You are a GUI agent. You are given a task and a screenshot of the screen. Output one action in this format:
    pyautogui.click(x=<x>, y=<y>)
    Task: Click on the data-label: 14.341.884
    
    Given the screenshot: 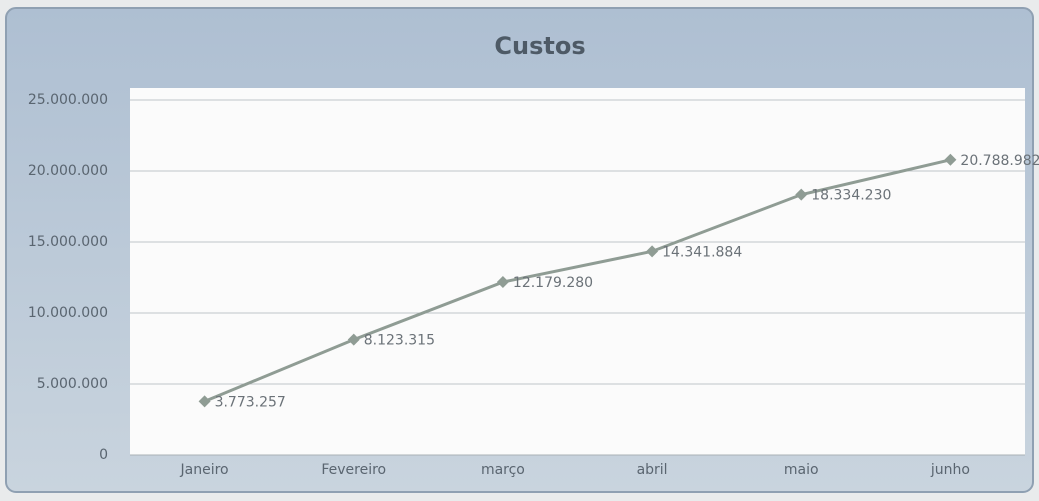 What is the action you would take?
    pyautogui.click(x=702, y=252)
    